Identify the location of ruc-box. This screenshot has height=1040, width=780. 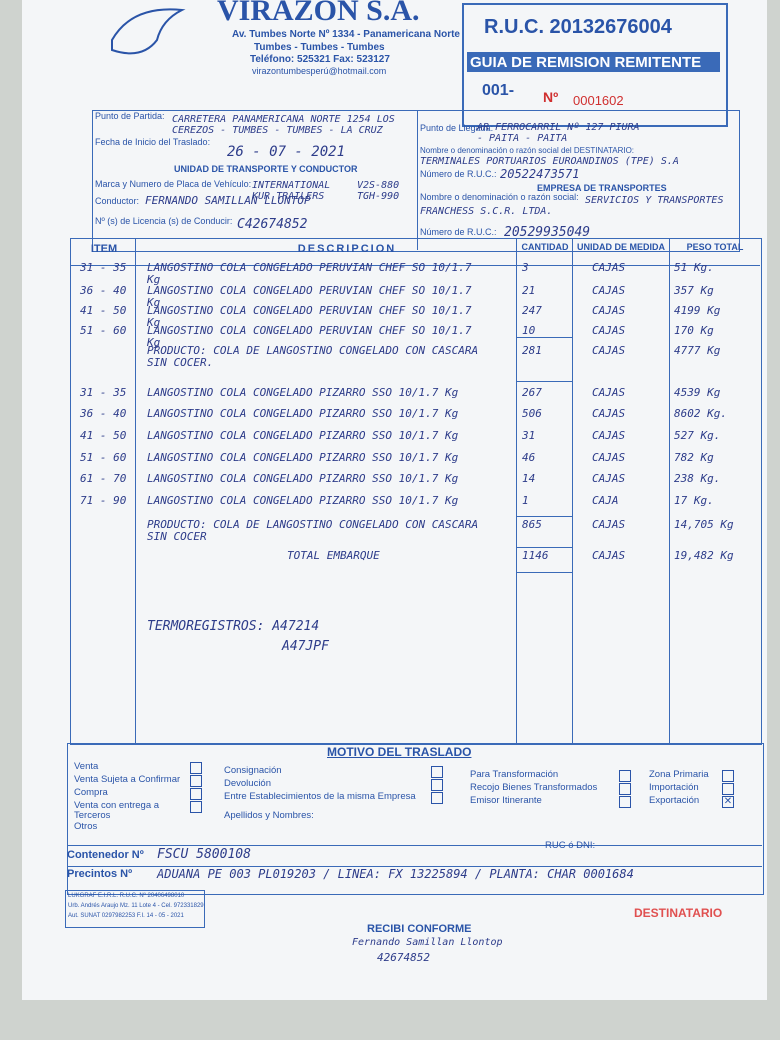
(595, 65).